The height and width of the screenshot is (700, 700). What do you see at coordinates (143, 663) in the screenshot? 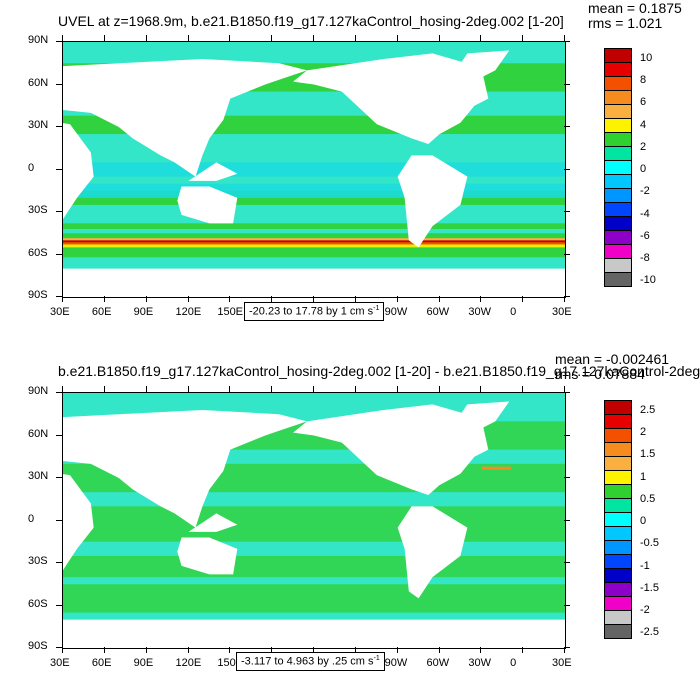
I see `lon-tick-label: 90E` at bounding box center [143, 663].